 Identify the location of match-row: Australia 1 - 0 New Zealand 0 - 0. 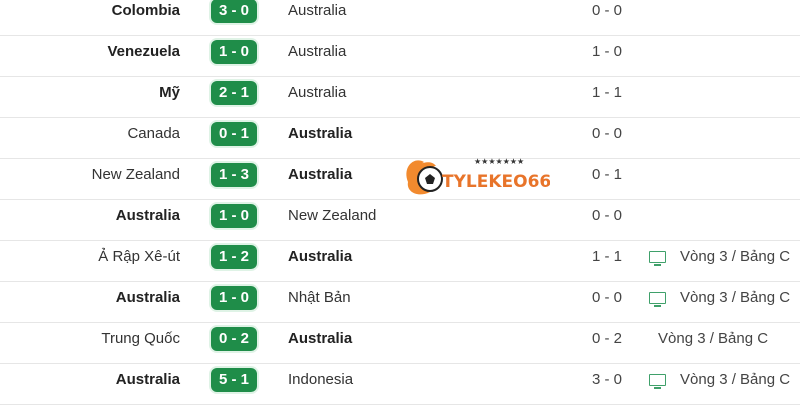
(400, 220).